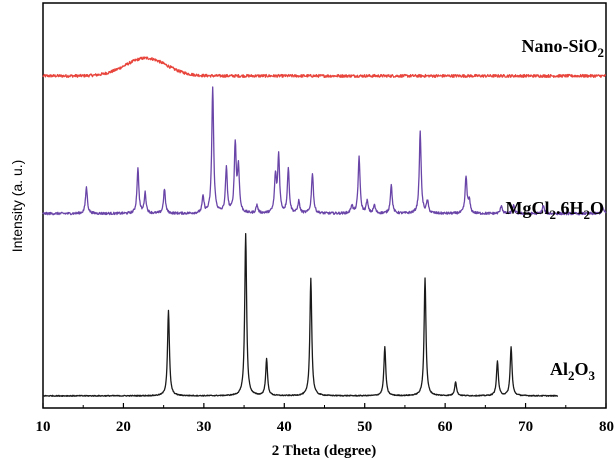 The width and height of the screenshot is (615, 459). I want to click on x-tick-label: 70, so click(525, 427).